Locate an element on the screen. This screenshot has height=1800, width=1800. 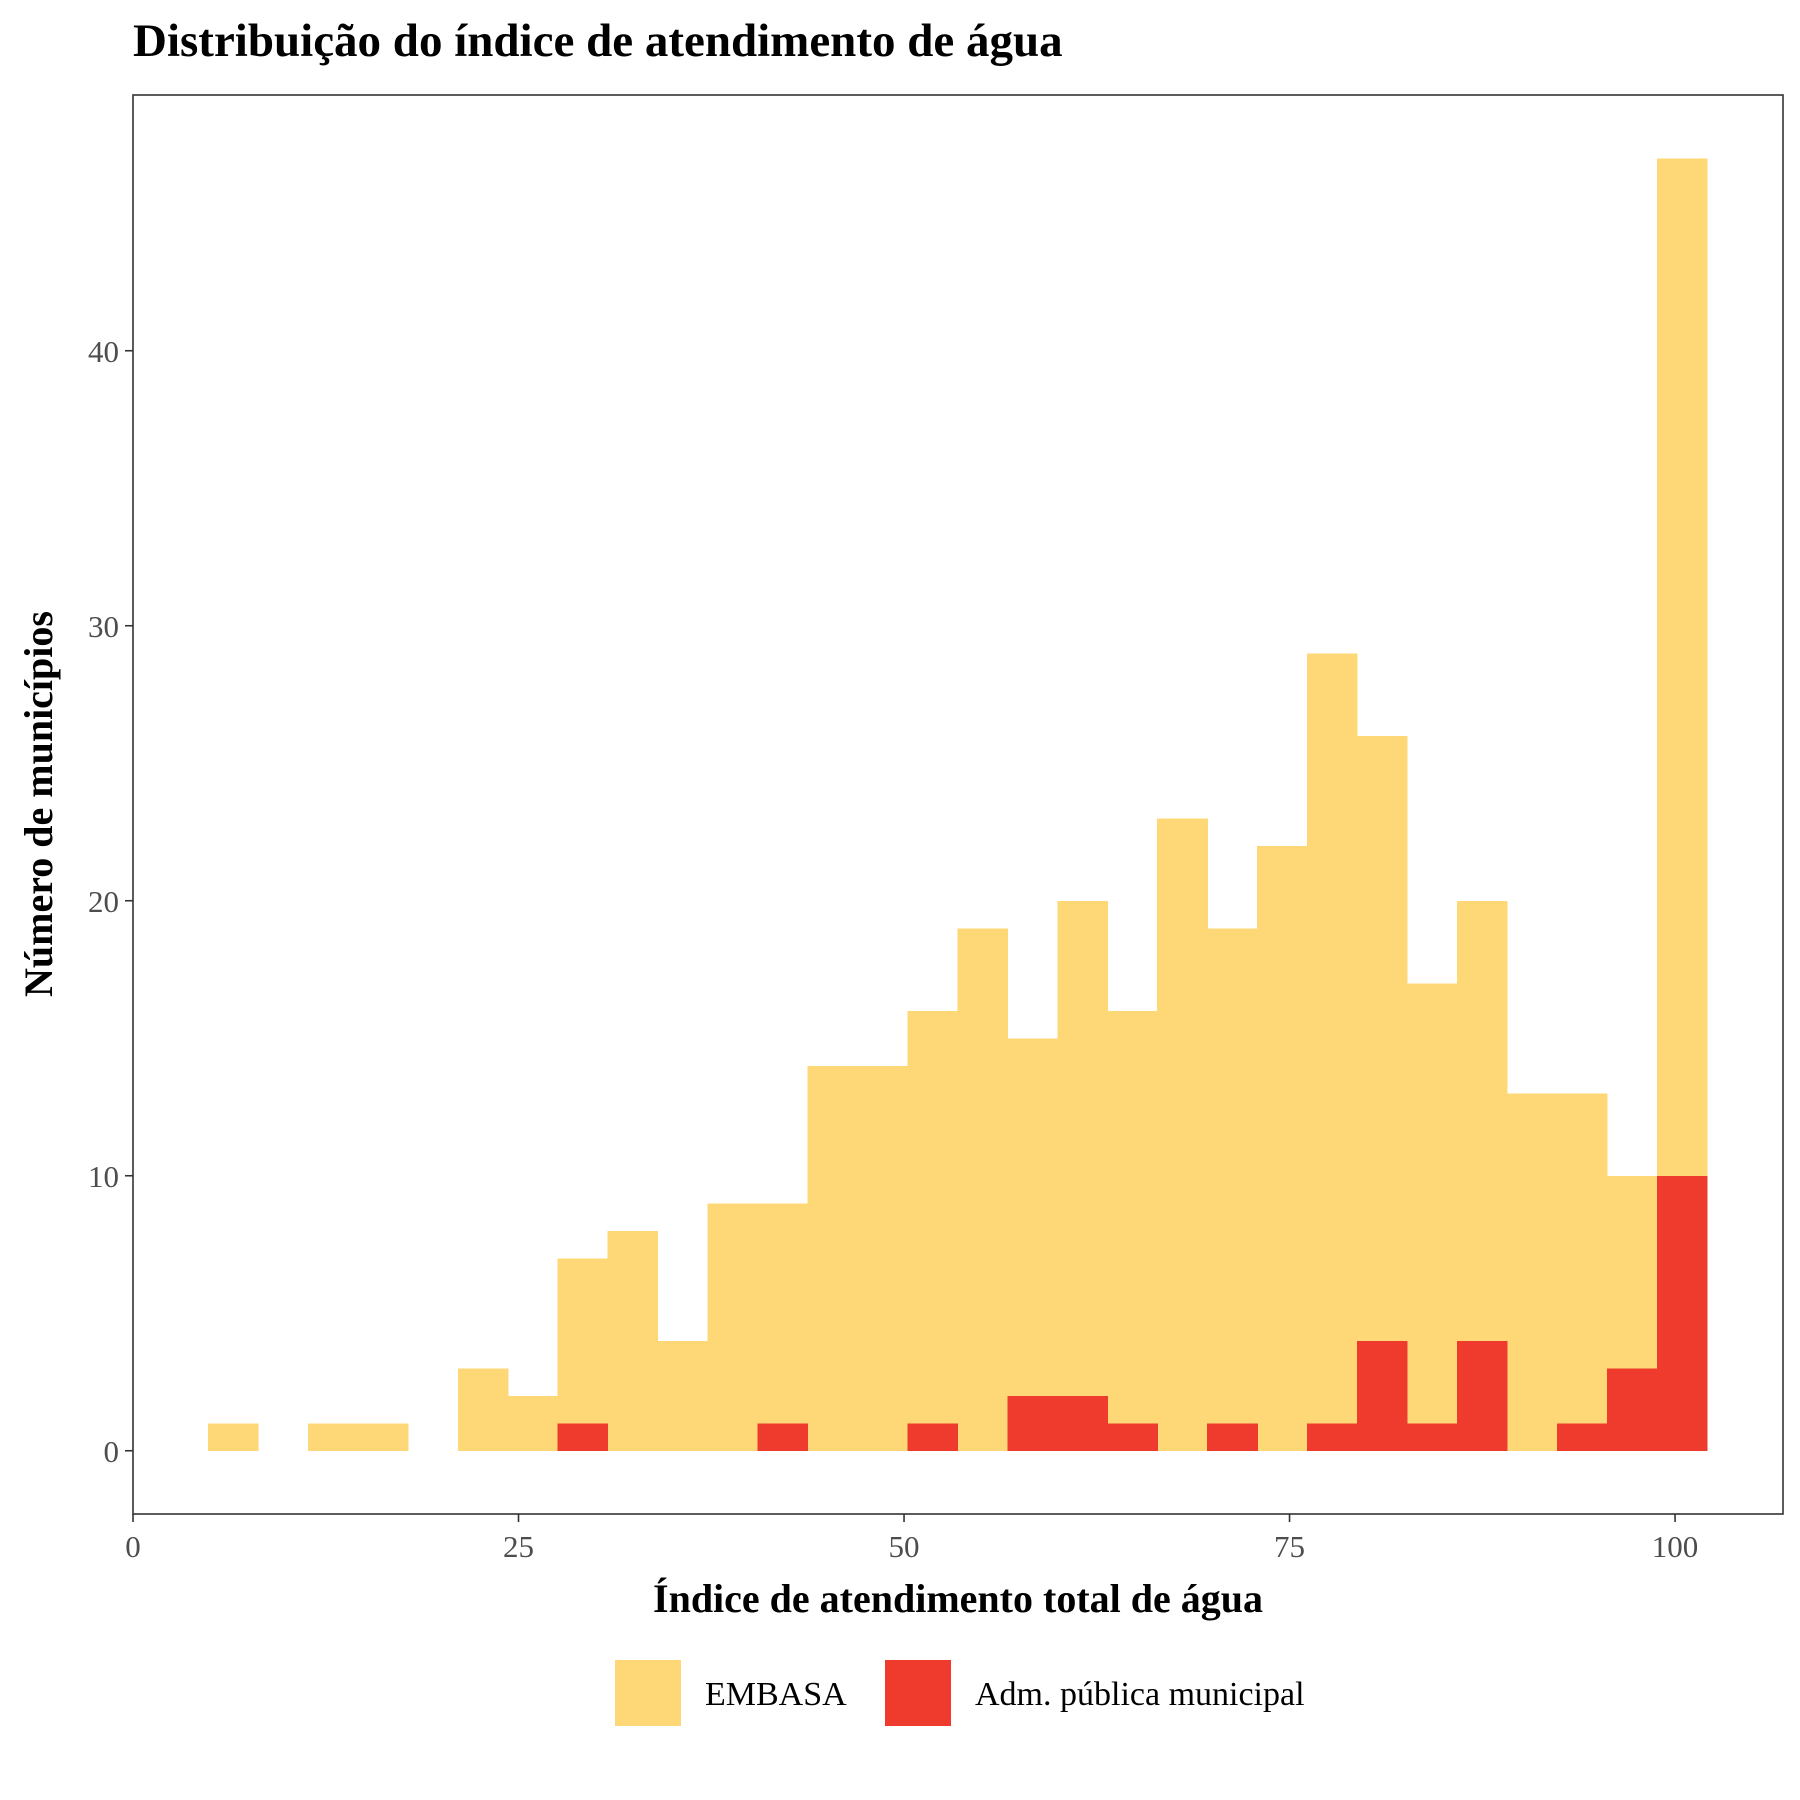
y-axis: 0 10 20 30 40 is located at coordinates (110, 901).